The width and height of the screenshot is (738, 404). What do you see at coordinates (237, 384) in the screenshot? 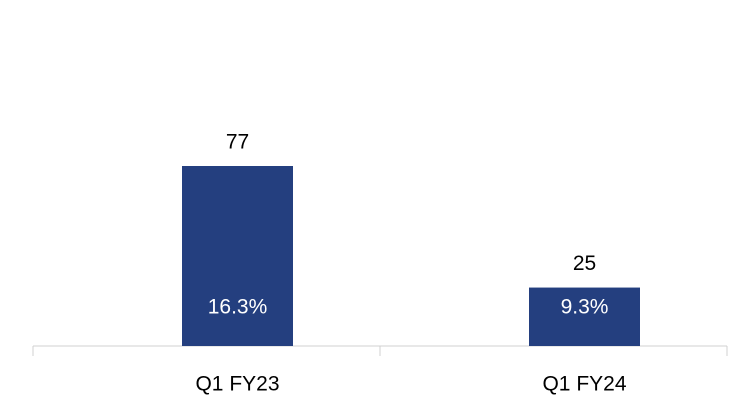
I see `x-tick-label: Q1 FY23` at bounding box center [237, 384].